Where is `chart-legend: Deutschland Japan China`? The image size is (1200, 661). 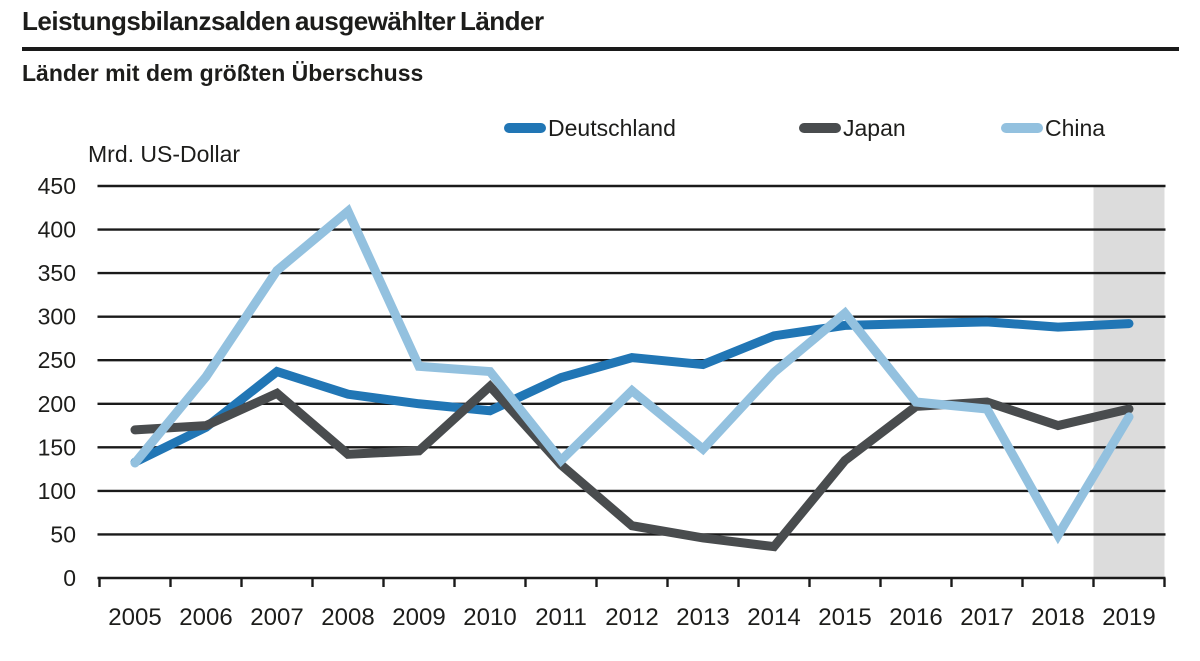
chart-legend: Deutschland Japan China is located at coordinates (600, 128).